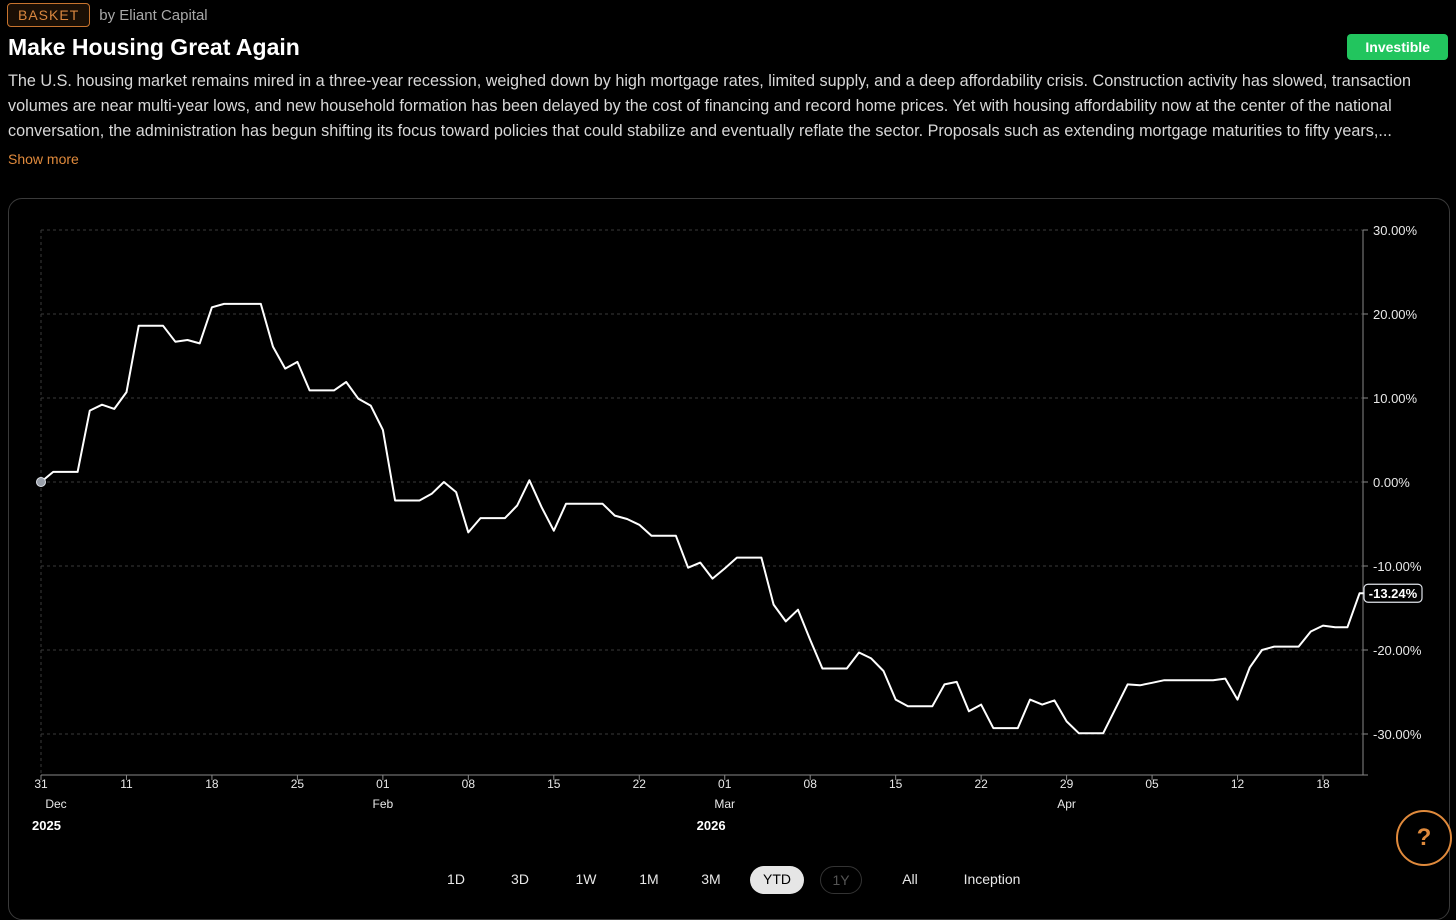 This screenshot has width=1456, height=920. What do you see at coordinates (728, 880) in the screenshot?
I see `range-selector: 1D 3D 1W 1M 3M YTD 1Y All Inception` at bounding box center [728, 880].